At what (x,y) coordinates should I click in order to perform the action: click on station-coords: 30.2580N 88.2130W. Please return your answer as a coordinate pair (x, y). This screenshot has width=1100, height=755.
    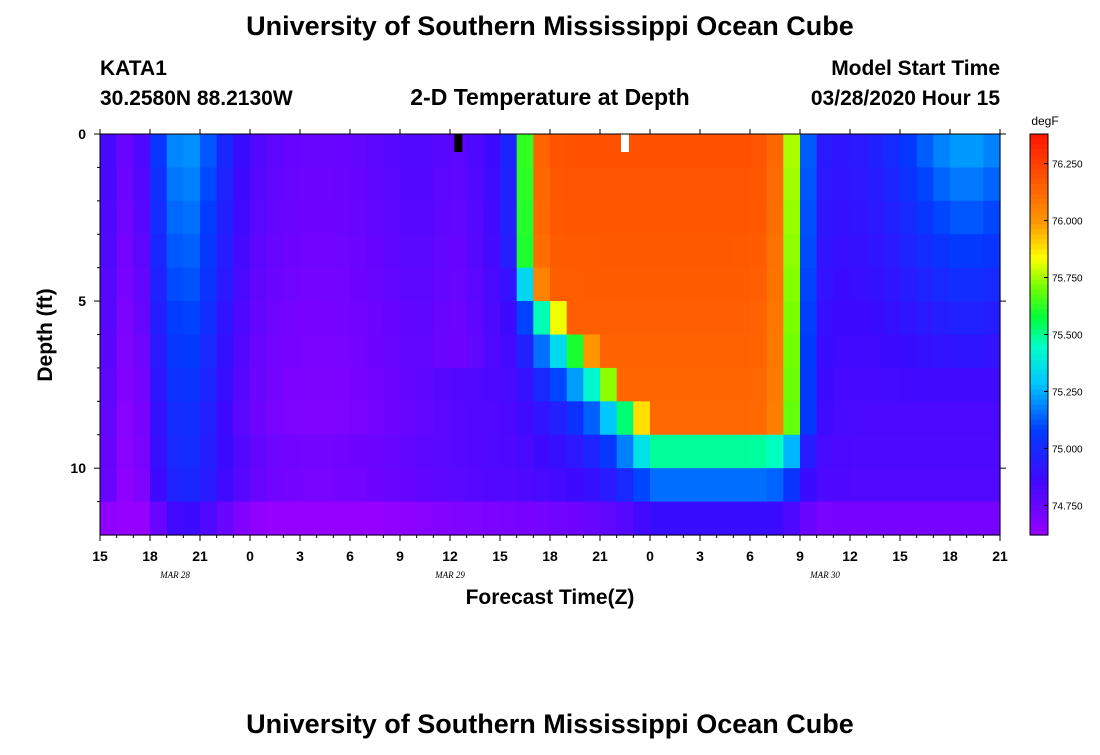
    Looking at the image, I should click on (196, 98).